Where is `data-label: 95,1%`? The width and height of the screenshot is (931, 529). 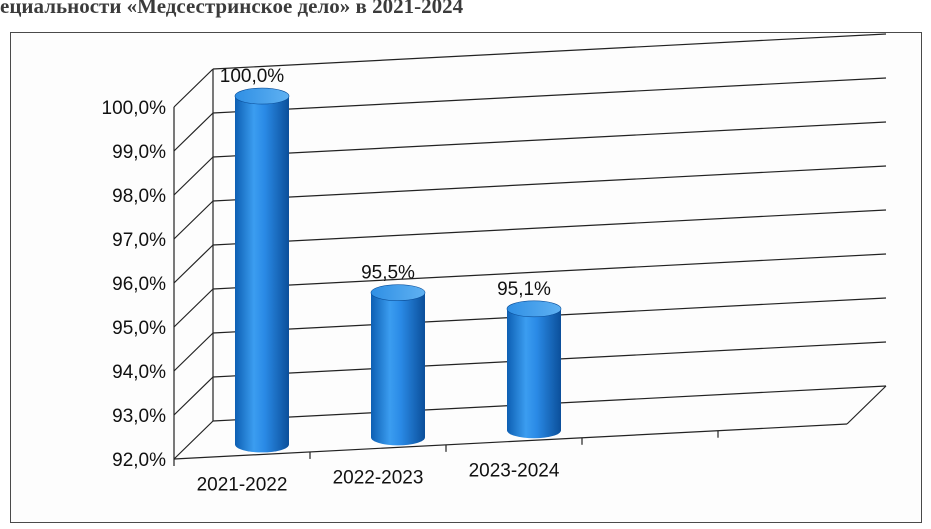 data-label: 95,1% is located at coordinates (524, 289).